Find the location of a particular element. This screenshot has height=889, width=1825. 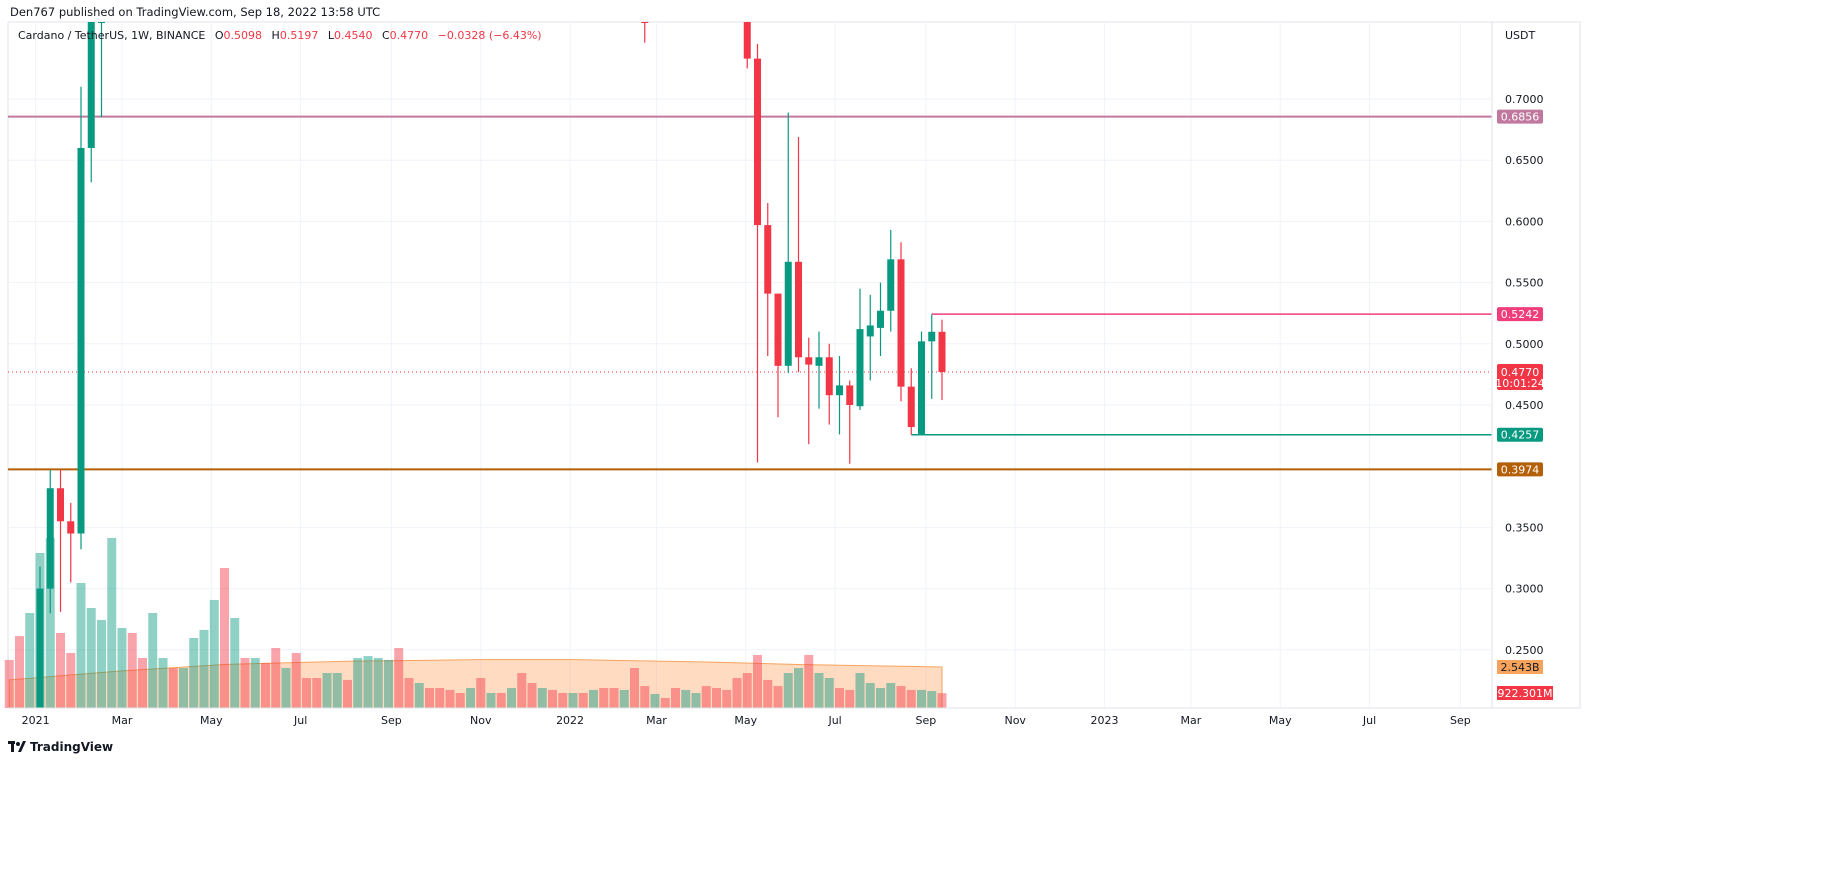

price-tick-label: 0.2500 is located at coordinates (1524, 650).